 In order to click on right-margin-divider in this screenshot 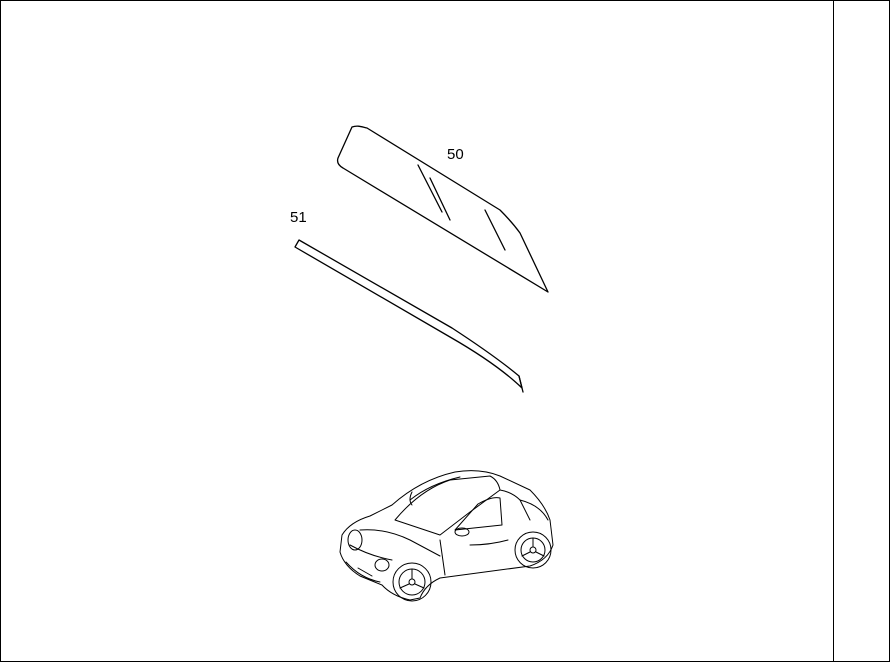, I will do `click(833, 331)`.